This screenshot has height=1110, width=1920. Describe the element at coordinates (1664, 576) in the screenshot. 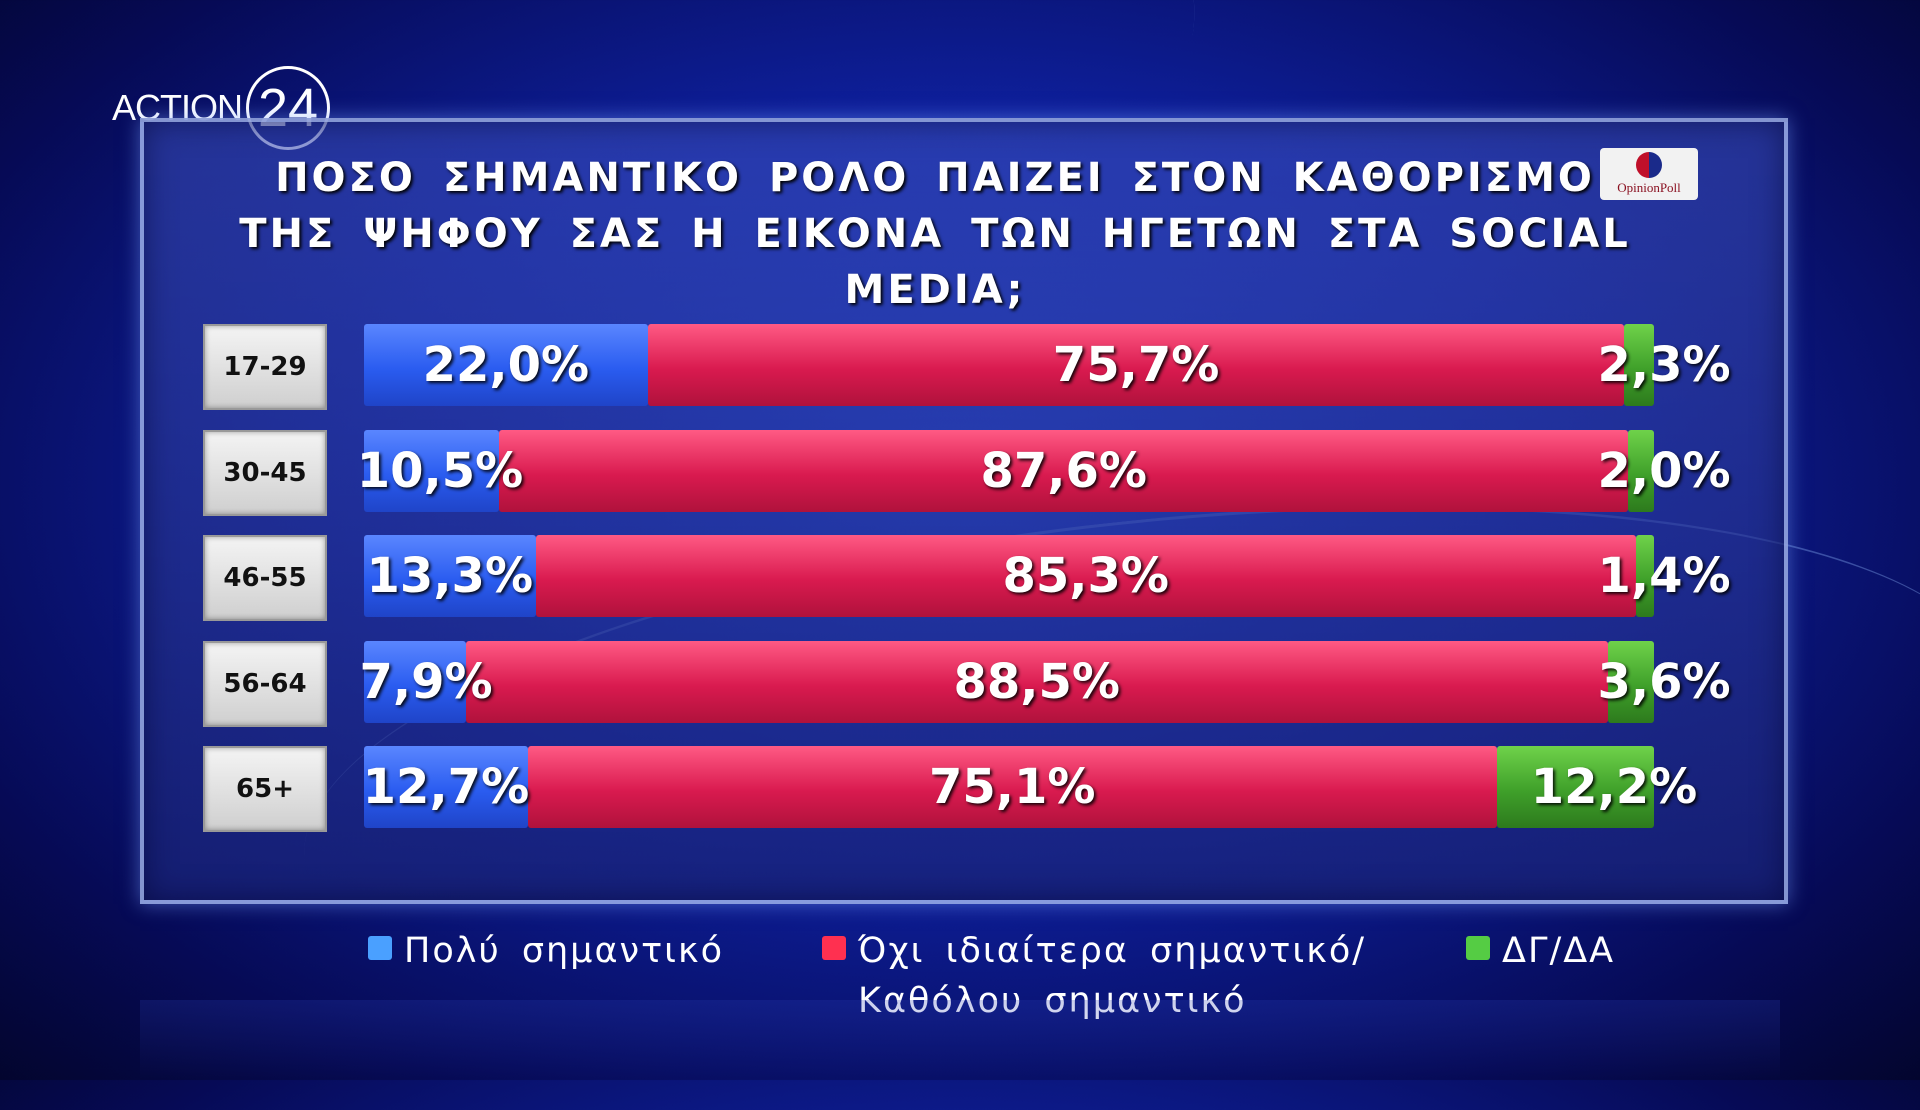

I see `data-label: 1,4%` at that location.